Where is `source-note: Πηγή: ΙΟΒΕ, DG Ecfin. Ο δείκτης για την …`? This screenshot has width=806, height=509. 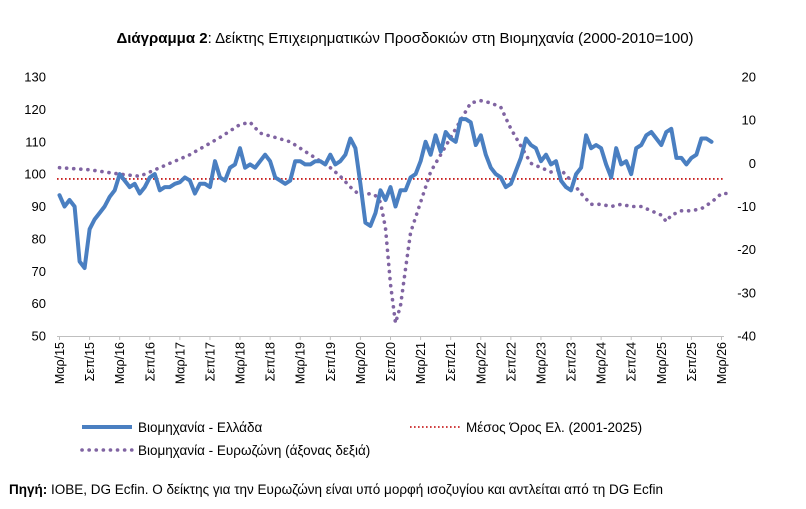
source-note: Πηγή: ΙΟΒΕ, DG Ecfin. Ο δείκτης για την … is located at coordinates (336, 489).